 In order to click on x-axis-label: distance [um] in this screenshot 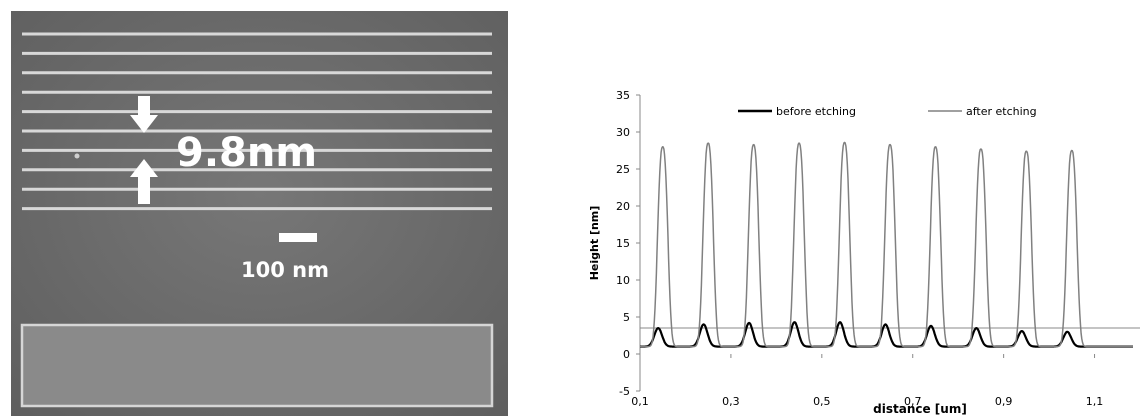, I will do `click(920, 409)`.